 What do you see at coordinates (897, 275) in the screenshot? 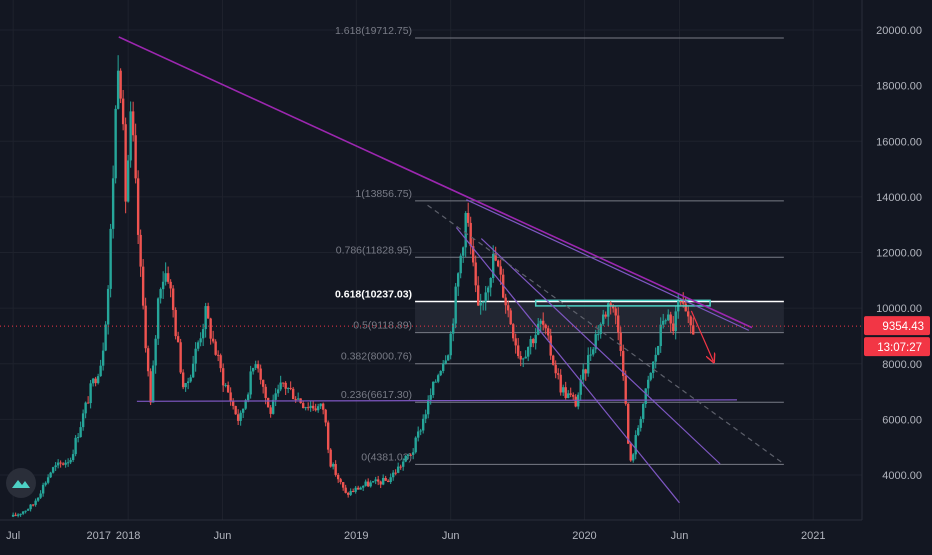
I see `price-axis-background` at bounding box center [897, 275].